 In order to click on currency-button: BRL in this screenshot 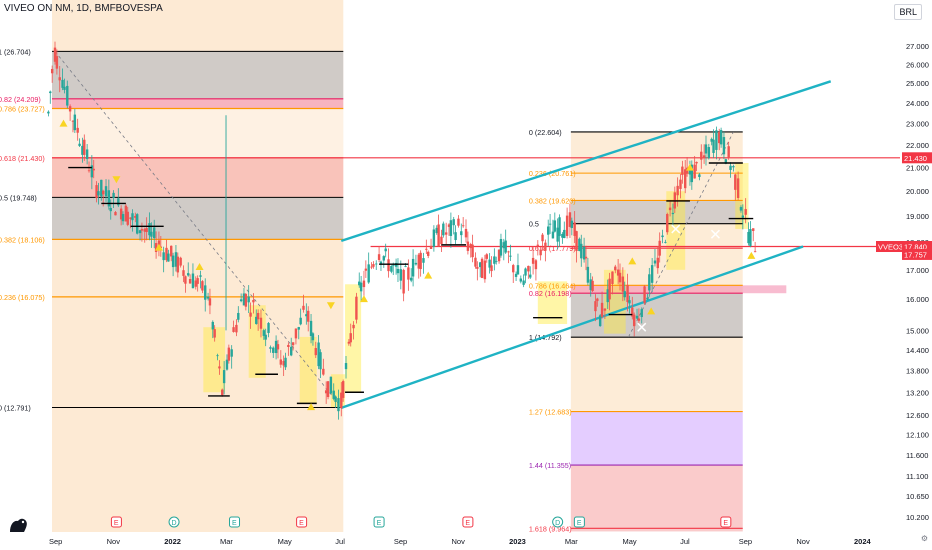, I will do `click(908, 12)`.